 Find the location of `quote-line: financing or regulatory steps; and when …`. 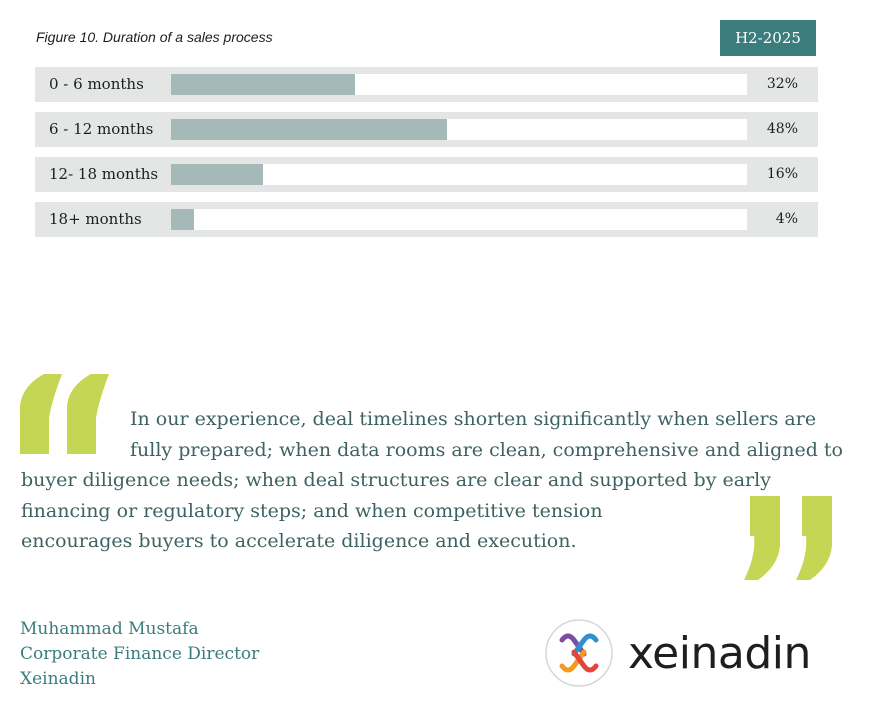

quote-line: financing or regulatory steps; and when … is located at coordinates (312, 510).